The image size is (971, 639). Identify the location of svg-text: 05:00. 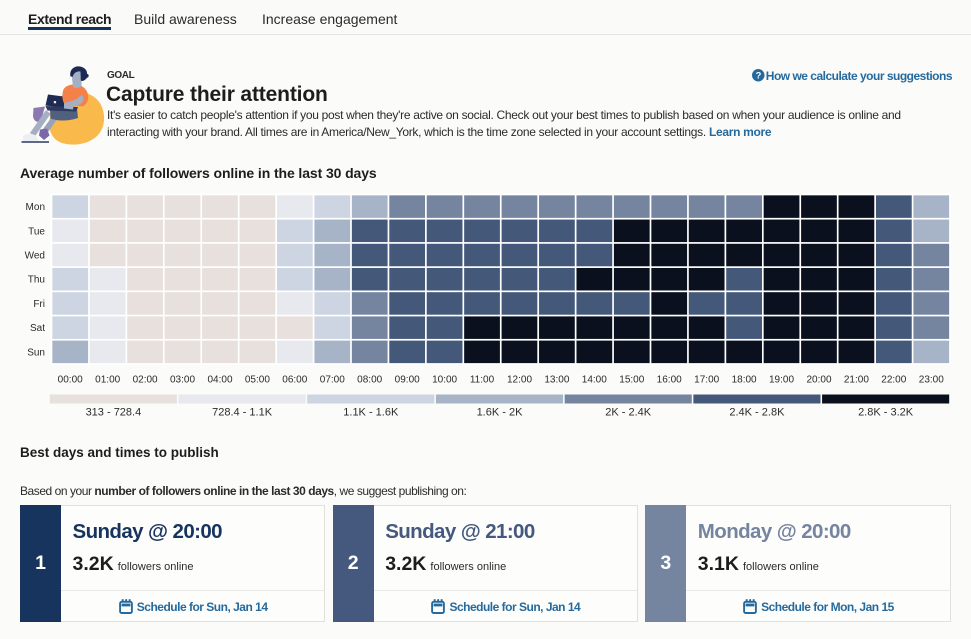
(257, 380).